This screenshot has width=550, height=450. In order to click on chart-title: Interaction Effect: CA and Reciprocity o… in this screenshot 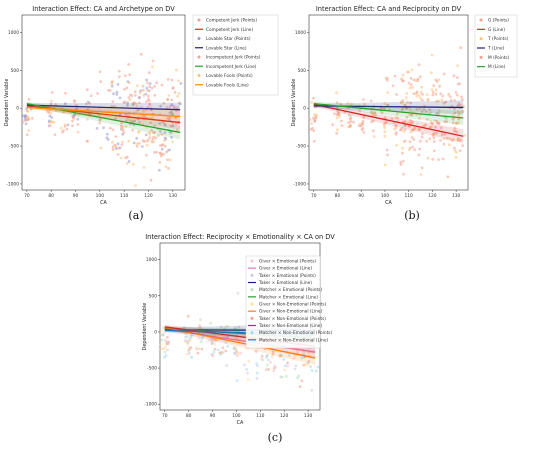, I will do `click(389, 9)`.